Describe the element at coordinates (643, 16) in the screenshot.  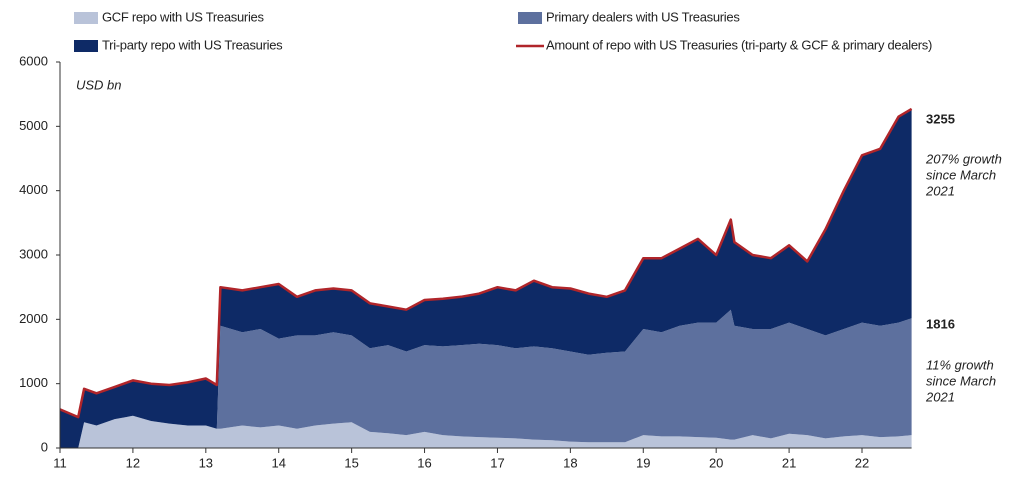
I see `legend-label: Primary dealers with US Treasuries` at that location.